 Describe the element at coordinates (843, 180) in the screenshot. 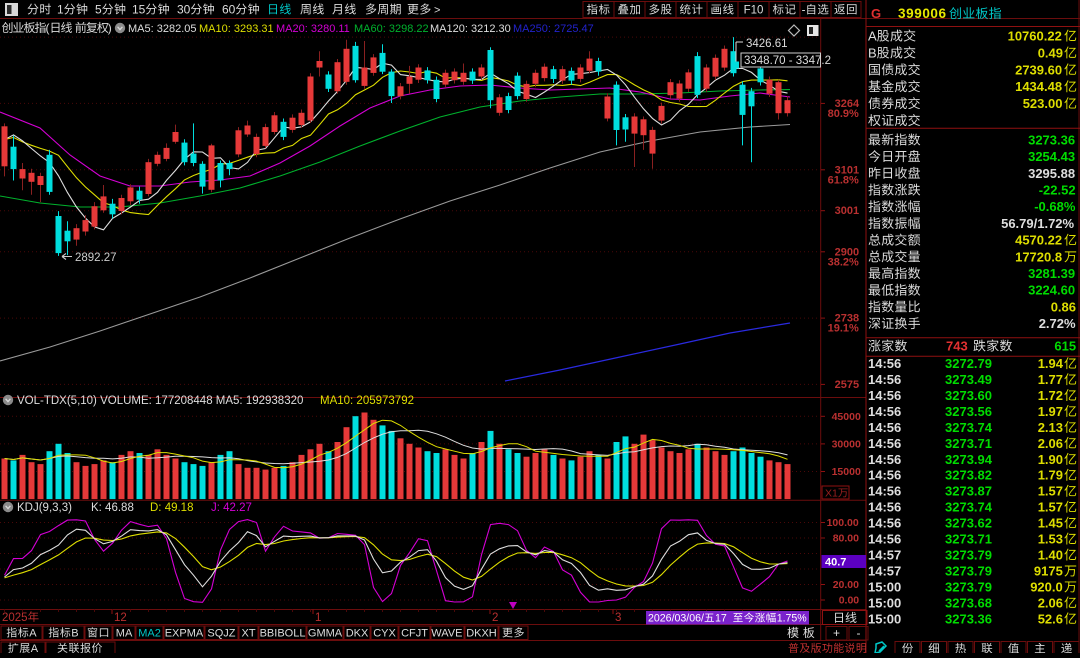

I see `svg-text: 61.8%` at that location.